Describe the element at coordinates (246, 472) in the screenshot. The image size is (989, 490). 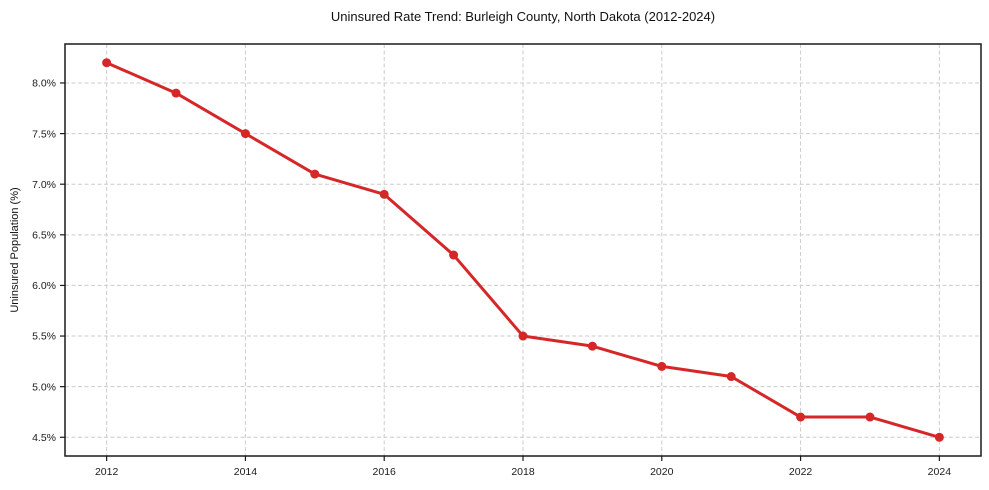
I see `x-tick-label: 2014` at that location.